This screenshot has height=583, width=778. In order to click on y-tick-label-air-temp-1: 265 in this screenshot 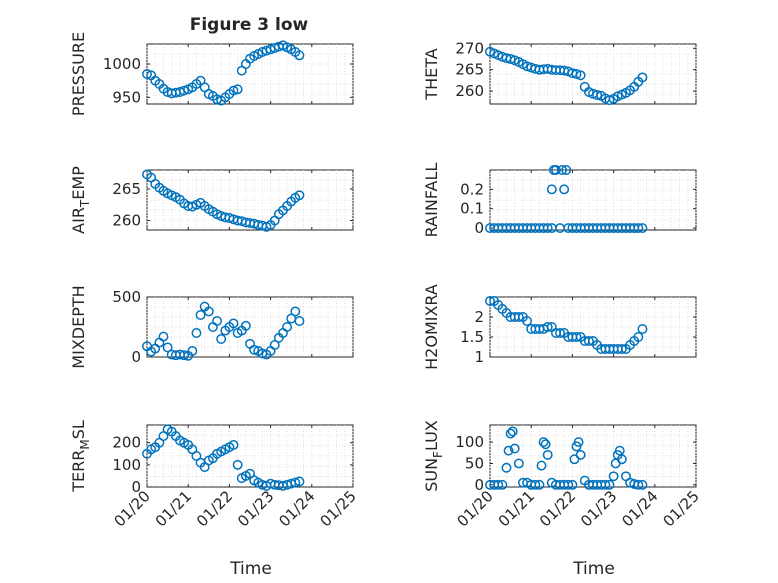, I will do `click(126, 189)`.